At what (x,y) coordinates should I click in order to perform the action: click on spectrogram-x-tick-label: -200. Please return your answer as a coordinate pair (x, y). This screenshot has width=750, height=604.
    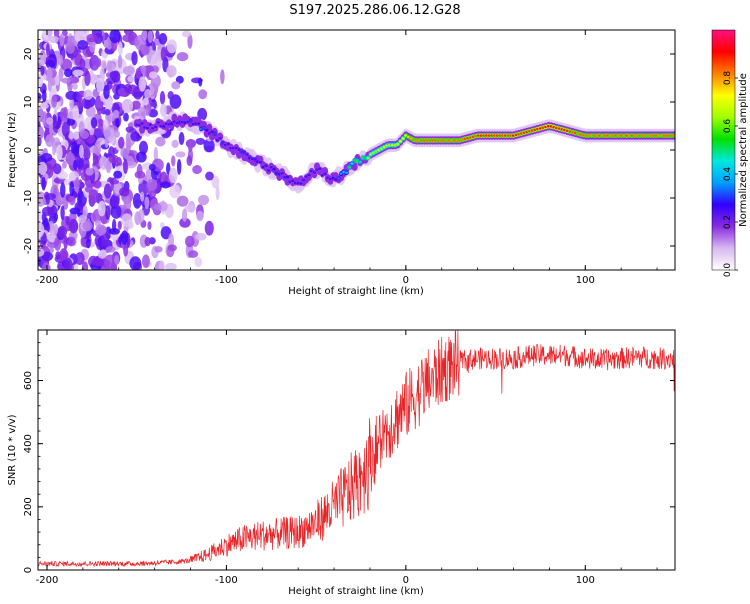
    Looking at the image, I should click on (47, 280).